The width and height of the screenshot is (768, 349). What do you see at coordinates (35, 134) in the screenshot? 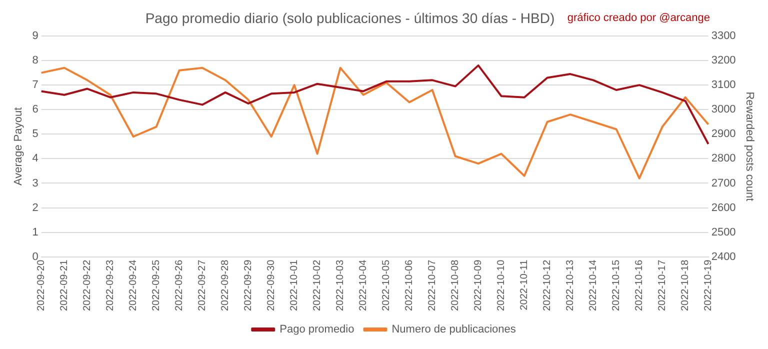
I see `y-tick-label: 5` at bounding box center [35, 134].